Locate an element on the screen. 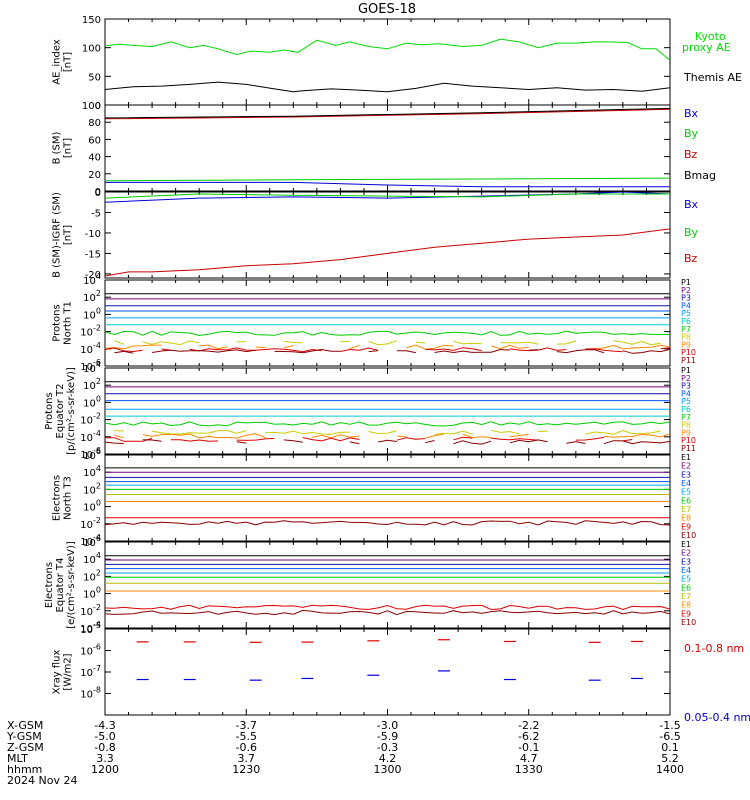 The width and height of the screenshot is (750, 800). panel-frame is located at coordinates (387, 585).